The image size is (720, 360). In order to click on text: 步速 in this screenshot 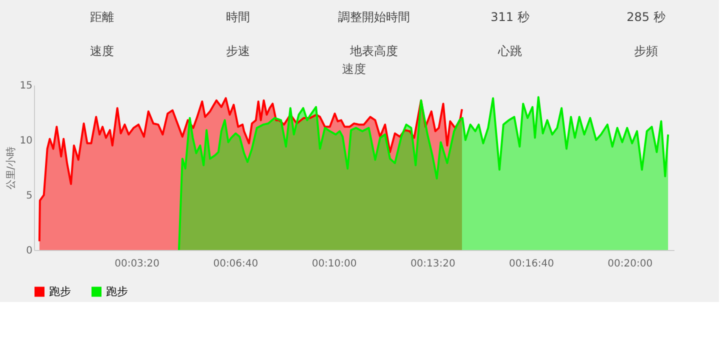, I will do `click(238, 51)`.